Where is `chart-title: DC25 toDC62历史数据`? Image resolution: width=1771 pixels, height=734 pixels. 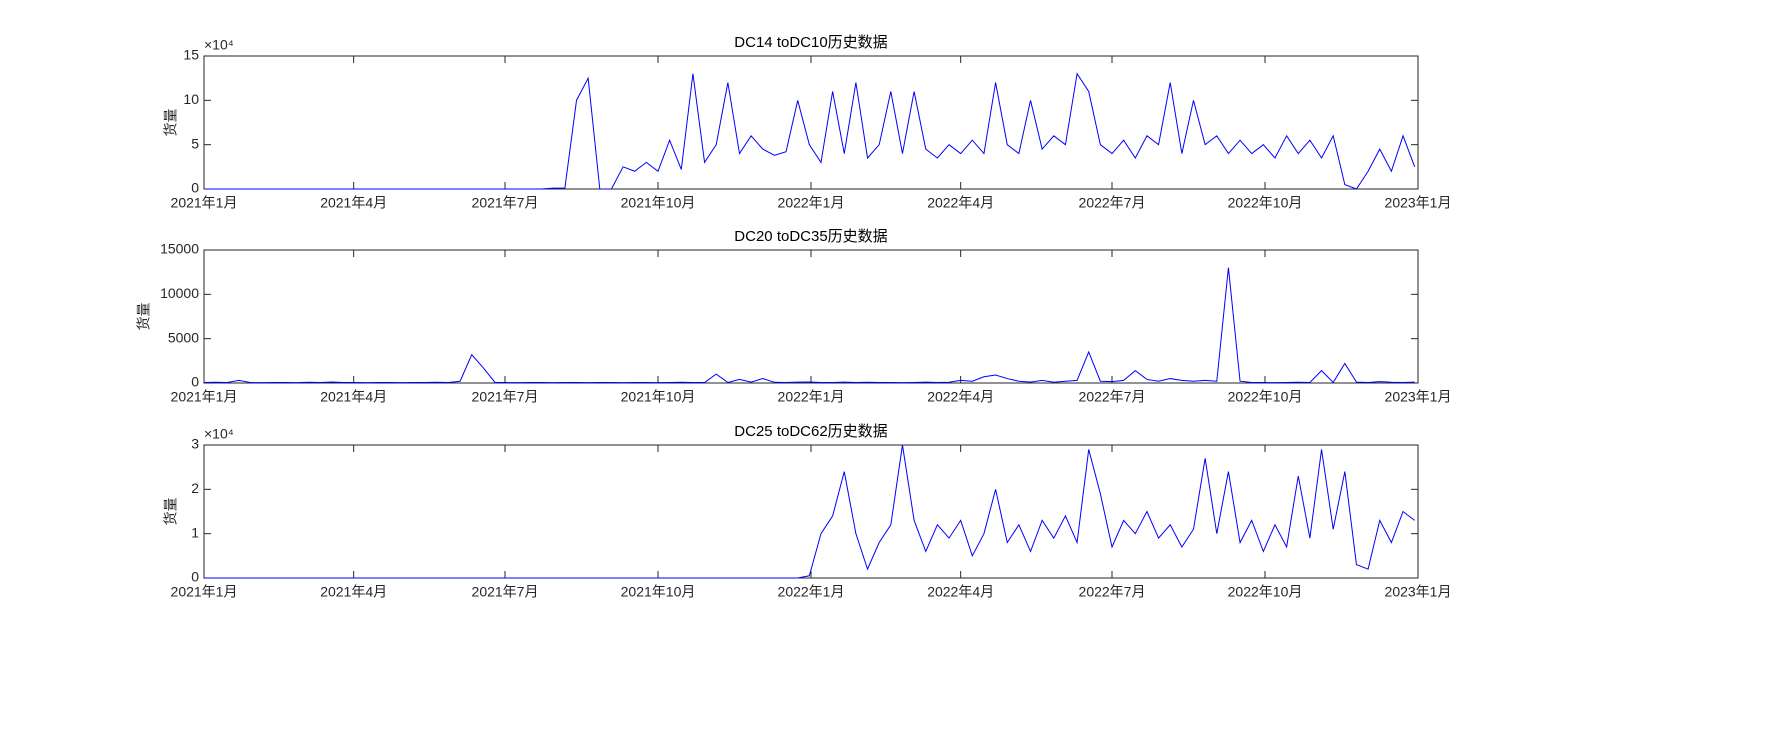
chart-title: DC25 toDC62历史数据 is located at coordinates (810, 431).